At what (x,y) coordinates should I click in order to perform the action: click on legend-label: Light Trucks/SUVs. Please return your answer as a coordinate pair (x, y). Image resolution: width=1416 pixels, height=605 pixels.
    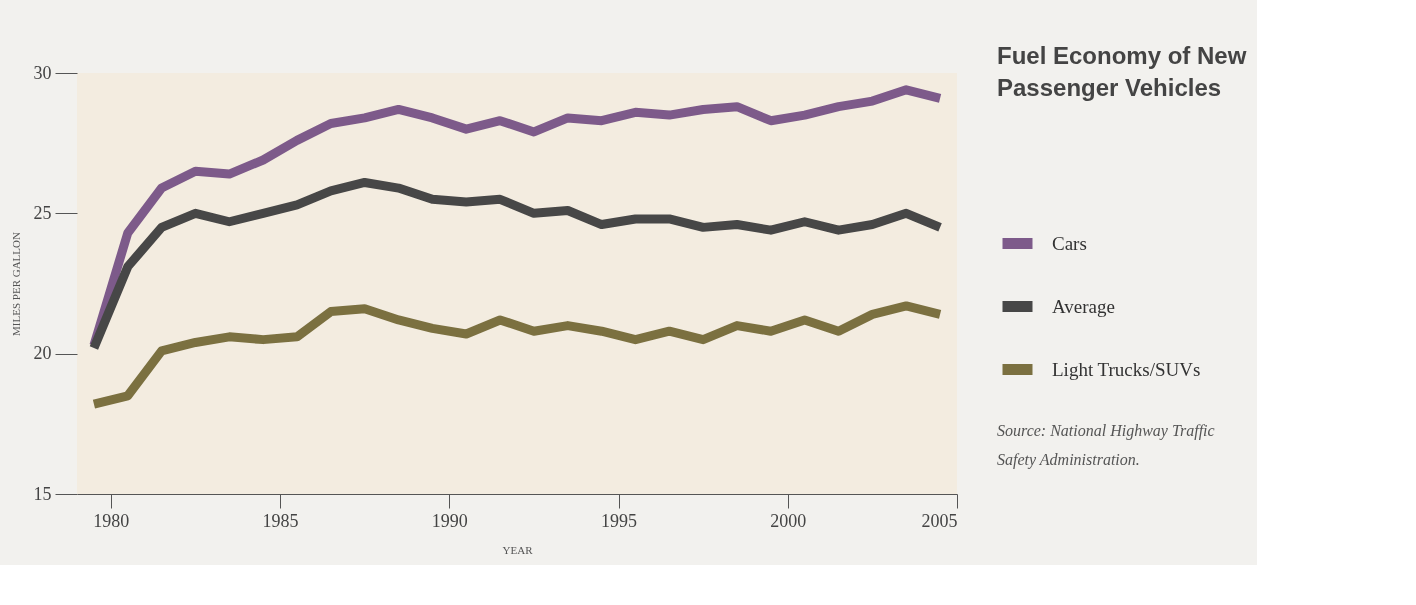
    Looking at the image, I should click on (1126, 369).